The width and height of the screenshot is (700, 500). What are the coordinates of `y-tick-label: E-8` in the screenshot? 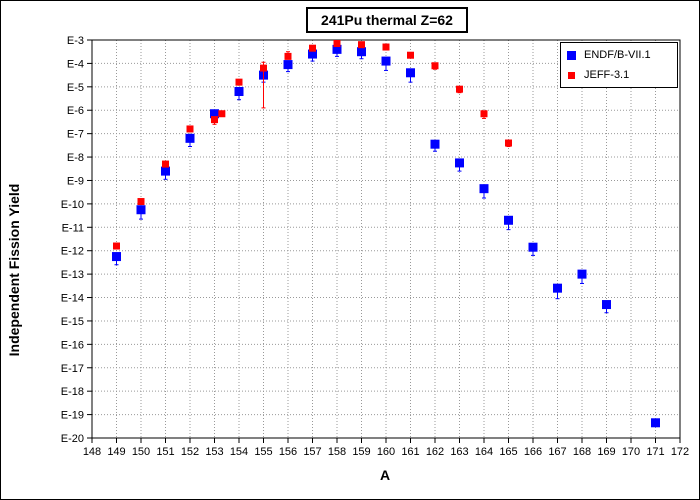 It's located at (75, 158).